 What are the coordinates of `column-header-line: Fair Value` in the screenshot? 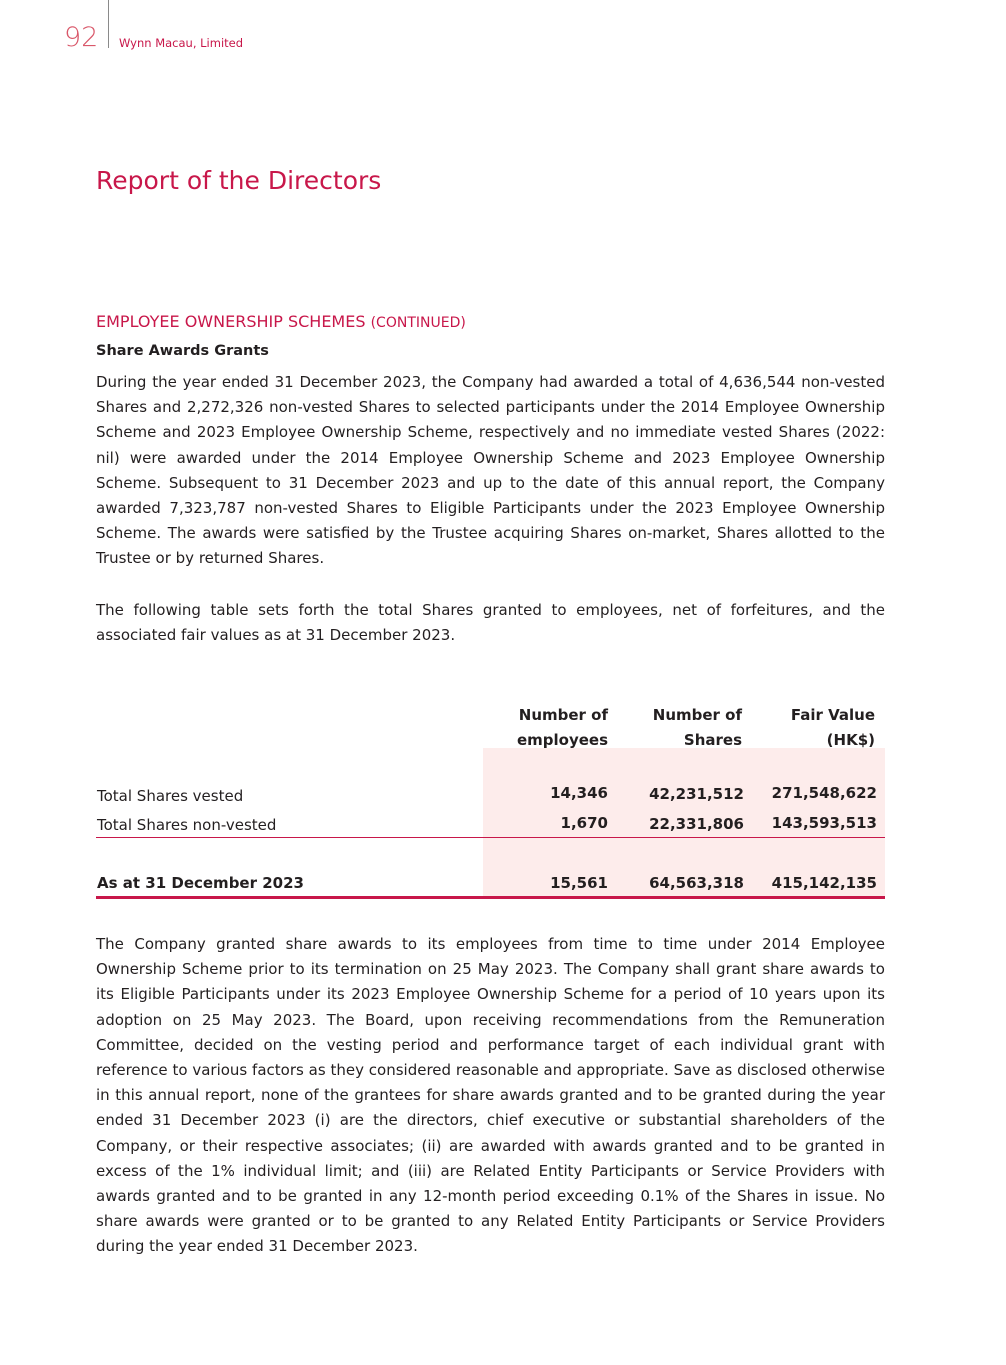 It's located at (832, 715).